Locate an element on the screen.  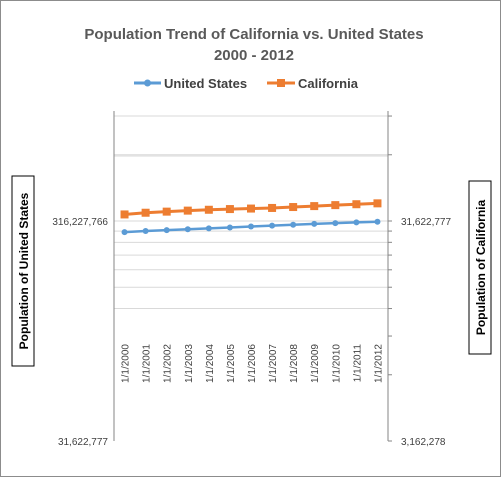
x-tick-label: 1/1/2010 is located at coordinates (336, 363).